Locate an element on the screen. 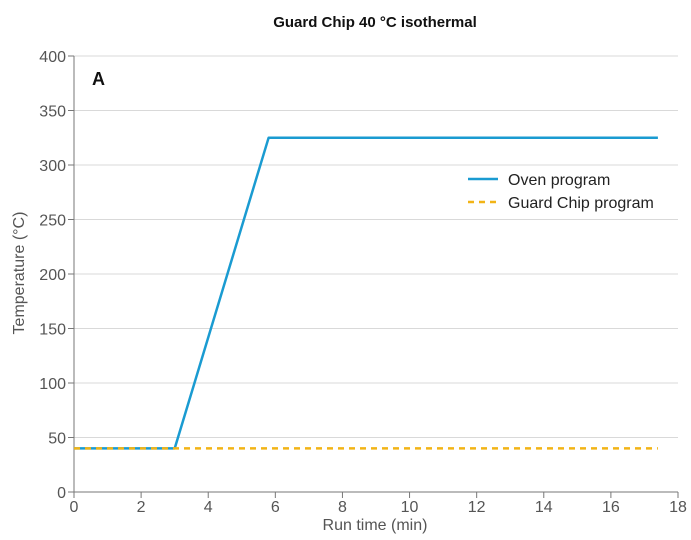 The image size is (691, 540). x-tick-label: 18 is located at coordinates (678, 507).